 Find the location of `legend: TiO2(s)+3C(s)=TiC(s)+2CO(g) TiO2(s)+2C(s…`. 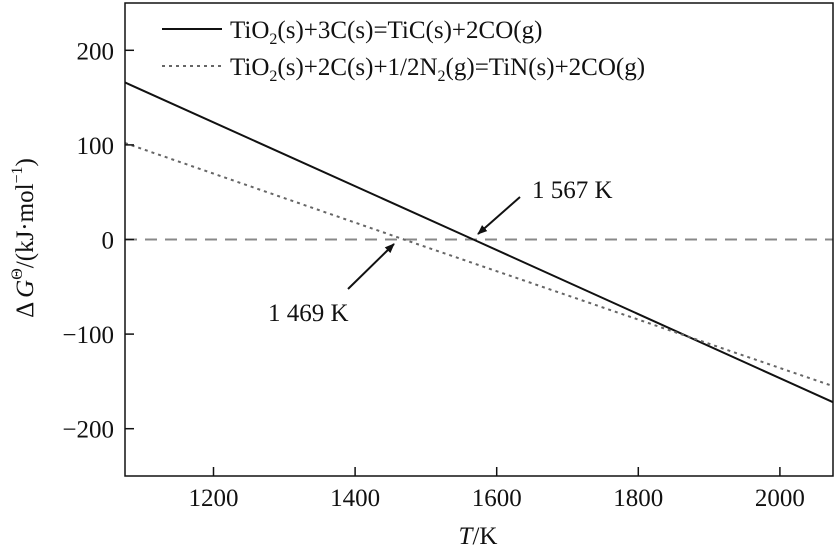

legend: TiO2(s)+3C(s)=TiC(s)+2CO(g) TiO2(s)+2C(s… is located at coordinates (403, 51).